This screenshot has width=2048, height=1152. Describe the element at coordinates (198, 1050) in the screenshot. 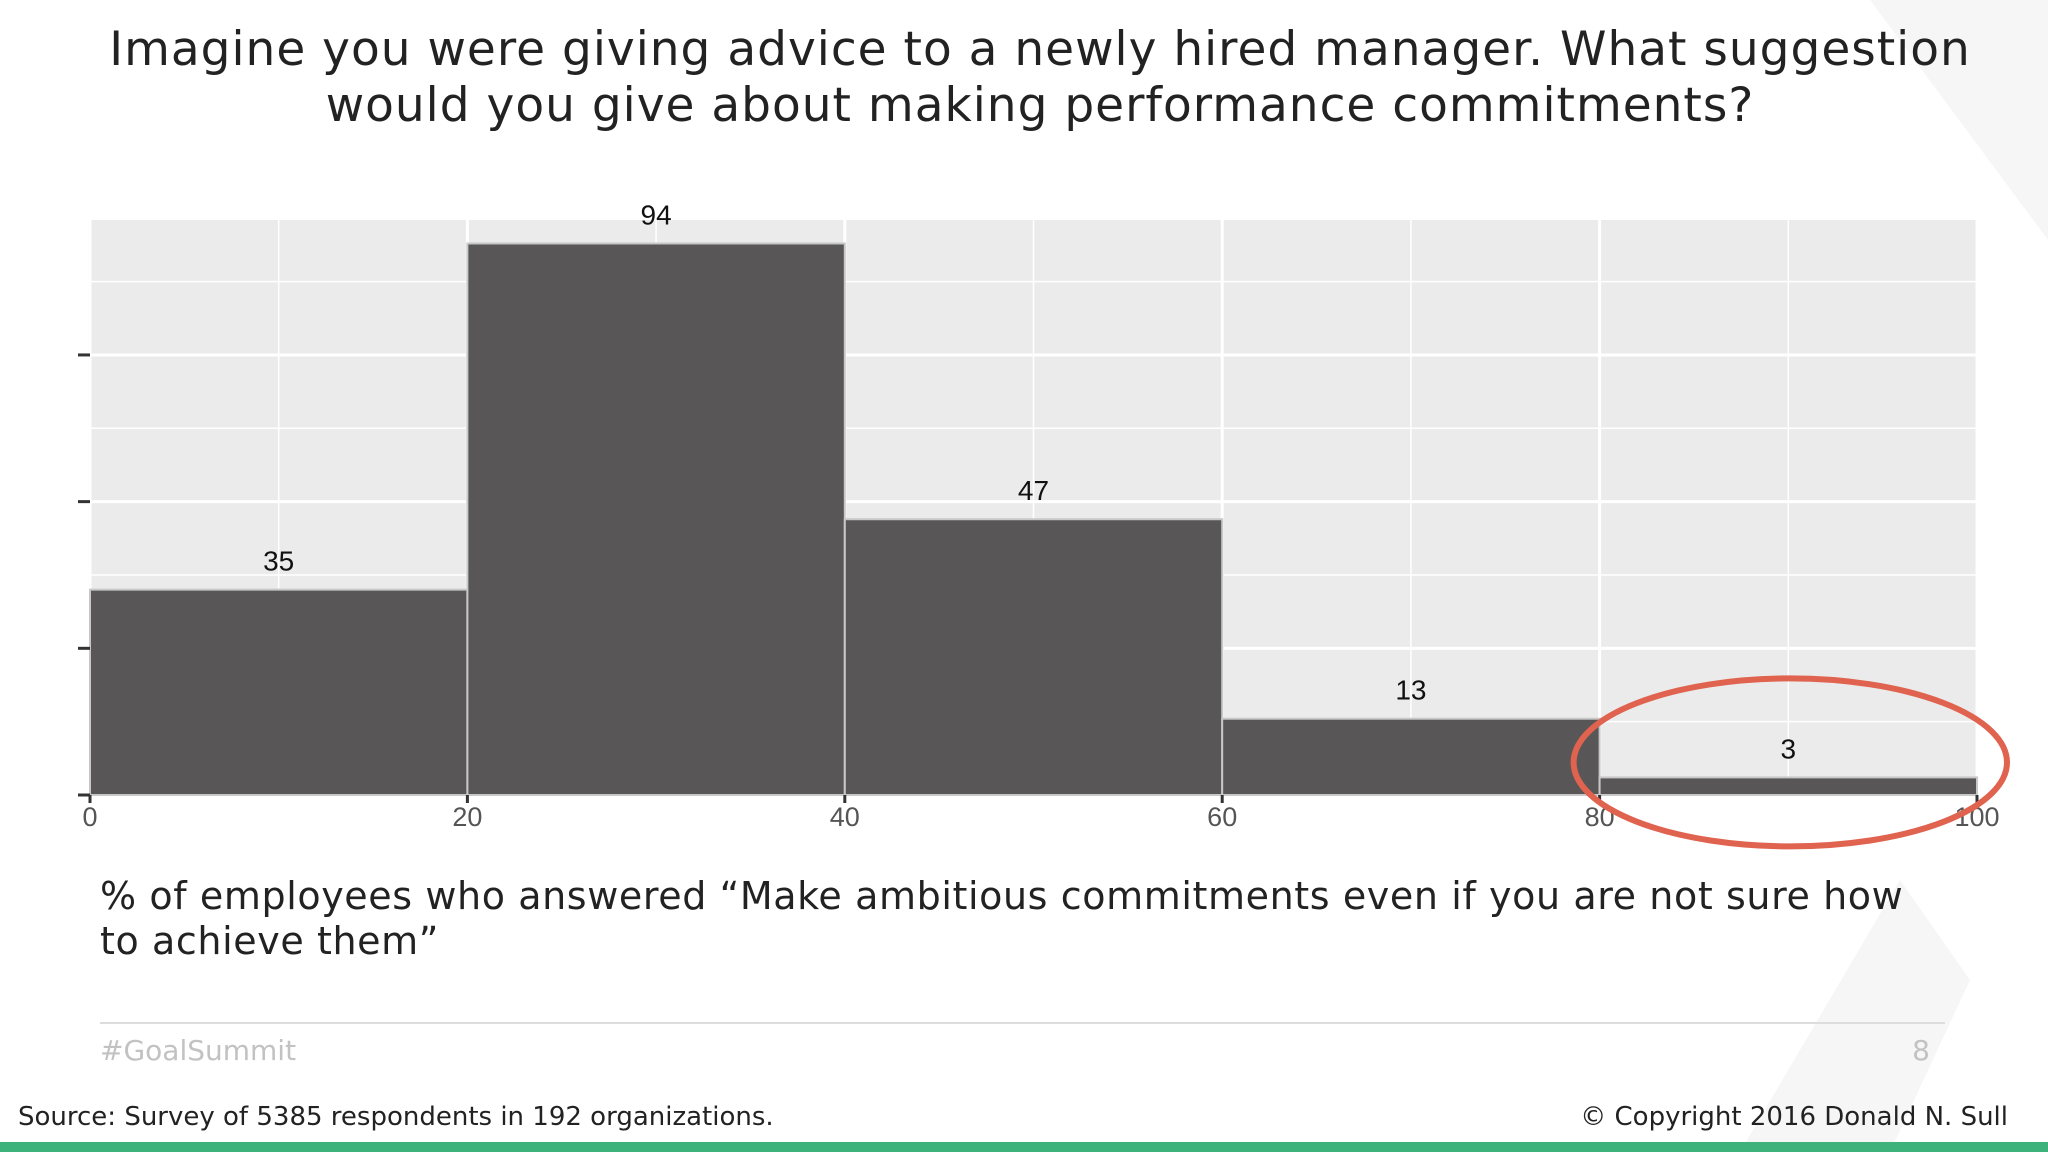

I see `hashtag: #GoalSummit` at that location.